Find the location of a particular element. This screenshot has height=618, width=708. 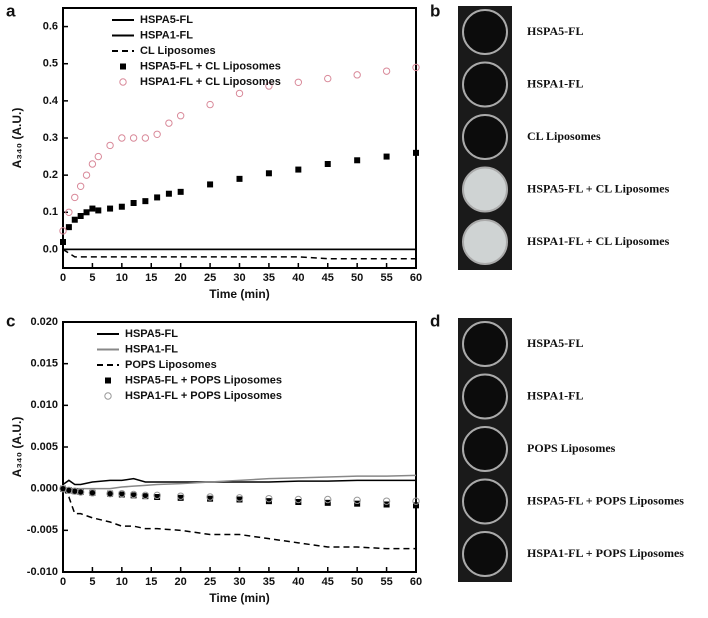

y-tick-label: 0.020 is located at coordinates (44, 322).